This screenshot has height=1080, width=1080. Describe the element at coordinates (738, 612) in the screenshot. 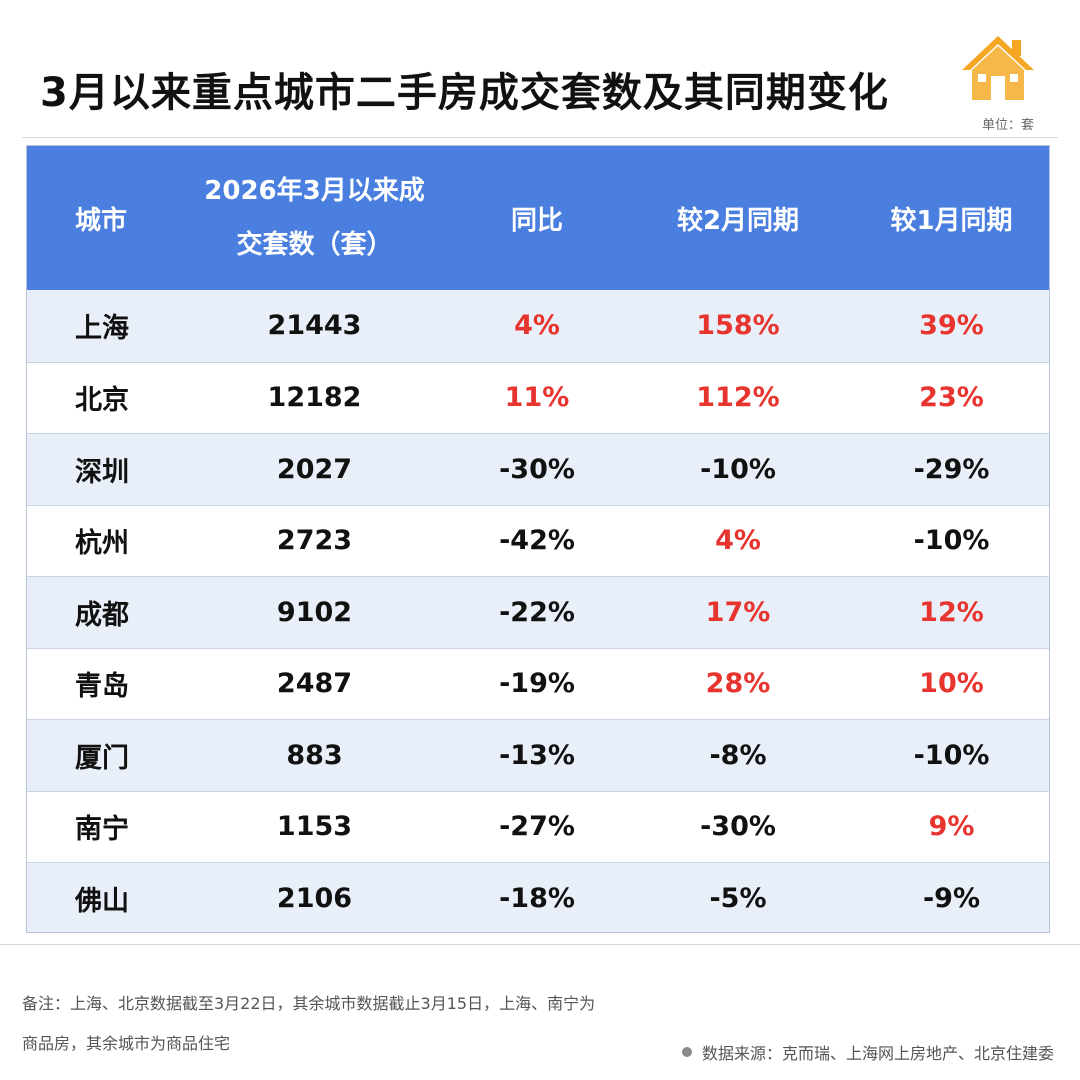

I see `cell-vs-feb: 17%` at that location.